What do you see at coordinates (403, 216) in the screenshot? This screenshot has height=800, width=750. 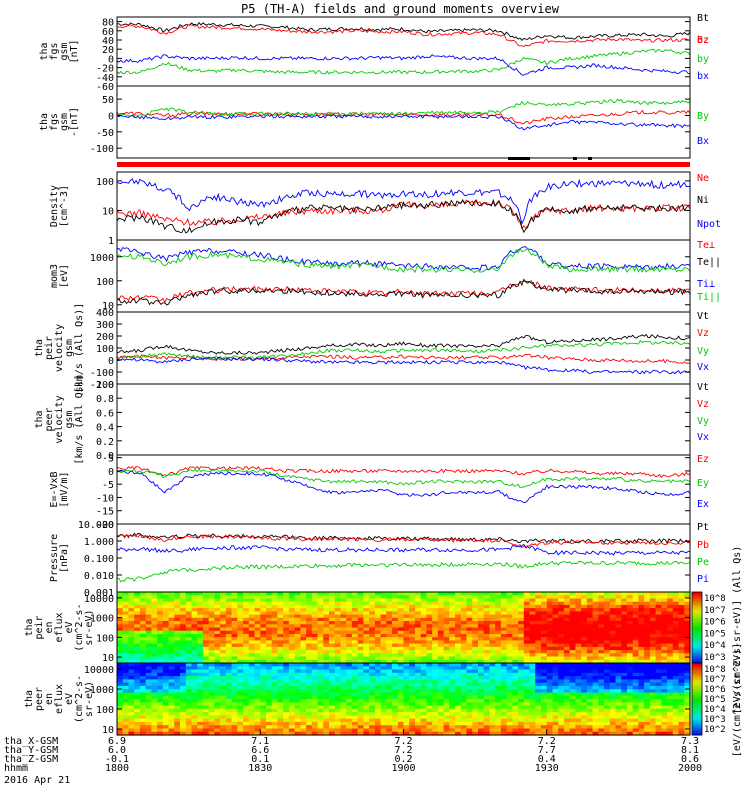 I see `series-line-Ni` at bounding box center [403, 216].